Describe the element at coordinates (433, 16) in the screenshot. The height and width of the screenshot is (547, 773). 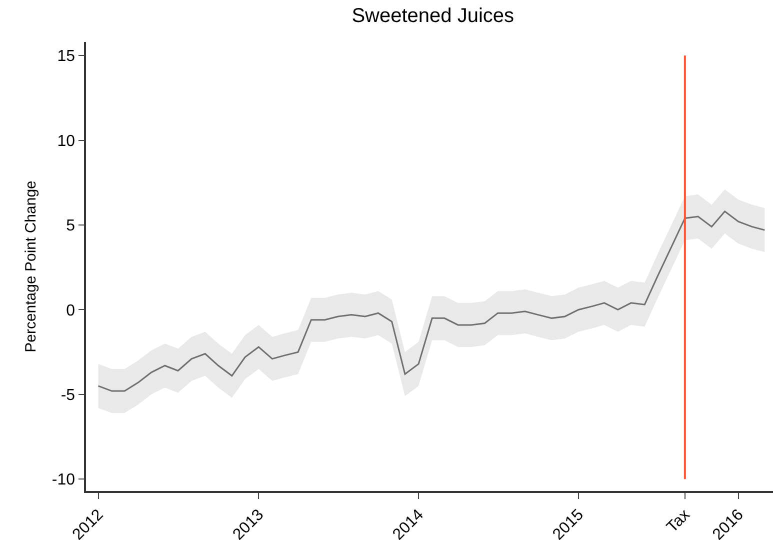
I see `chart-title: Sweetened Juices` at that location.